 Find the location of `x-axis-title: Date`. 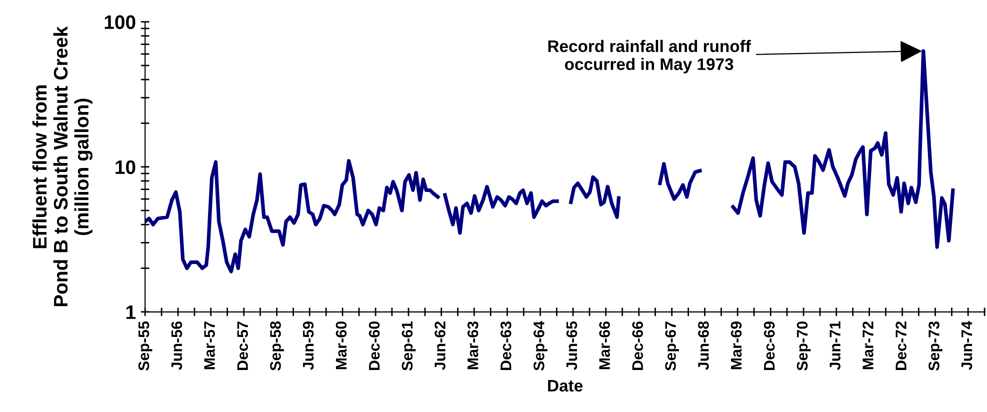

x-axis-title: Date is located at coordinates (565, 386).